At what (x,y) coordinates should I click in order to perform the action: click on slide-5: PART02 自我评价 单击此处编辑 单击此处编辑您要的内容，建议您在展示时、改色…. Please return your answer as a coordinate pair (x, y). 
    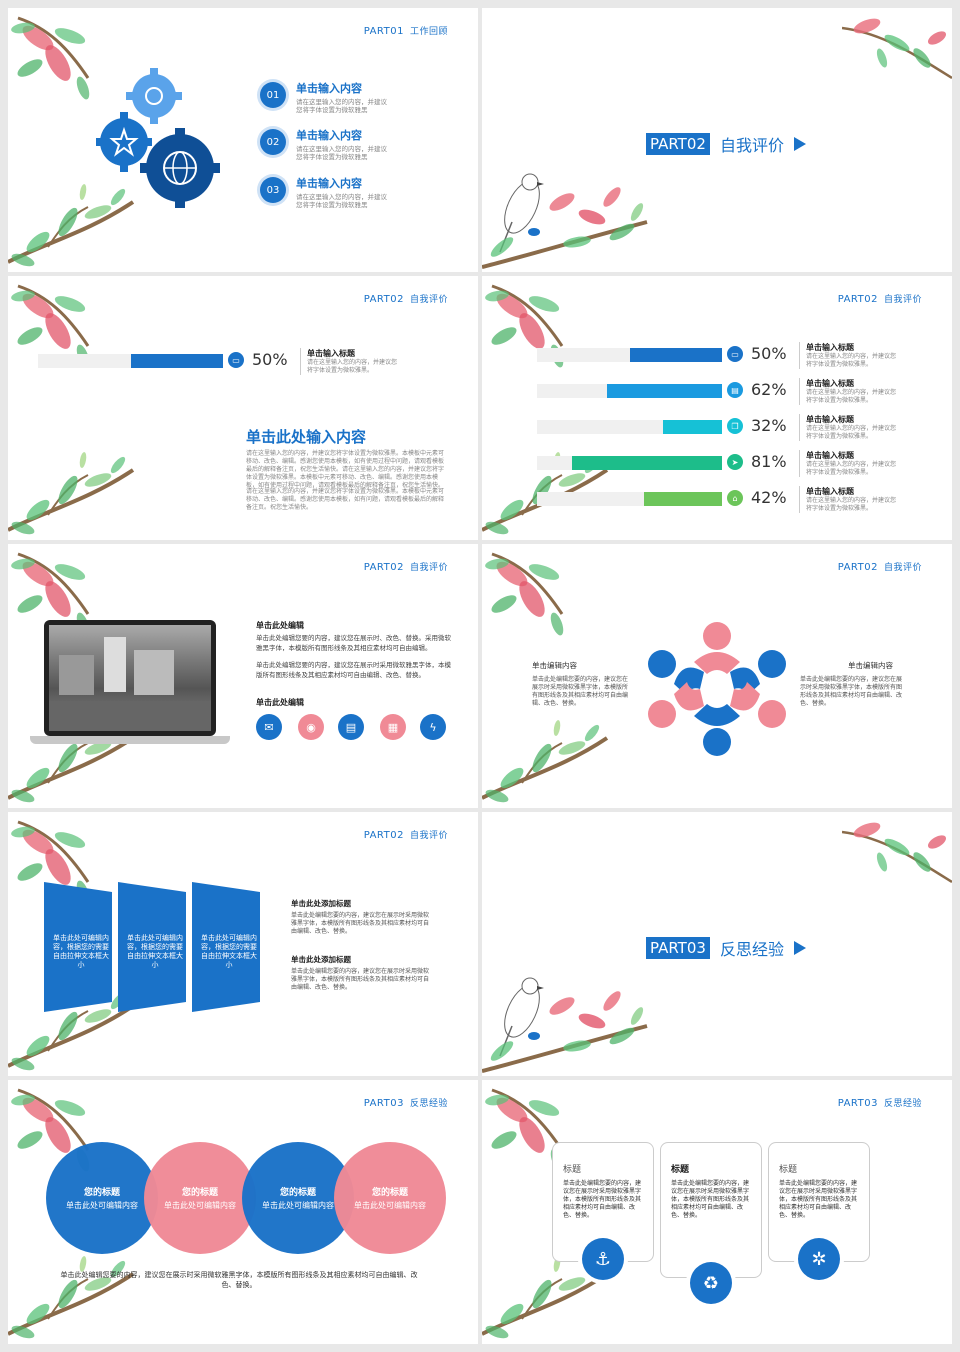
    Looking at the image, I should click on (243, 676).